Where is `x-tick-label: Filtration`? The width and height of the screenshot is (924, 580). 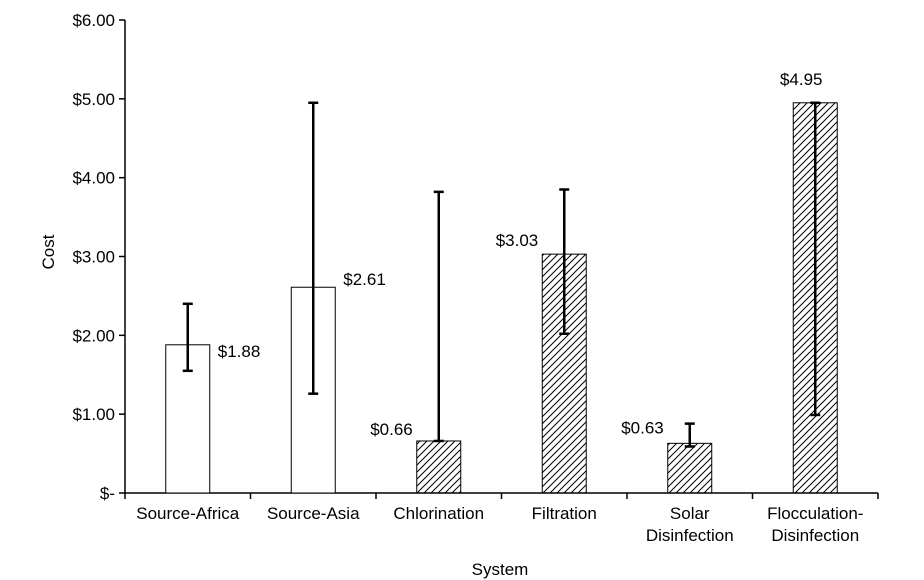 x-tick-label: Filtration is located at coordinates (564, 513).